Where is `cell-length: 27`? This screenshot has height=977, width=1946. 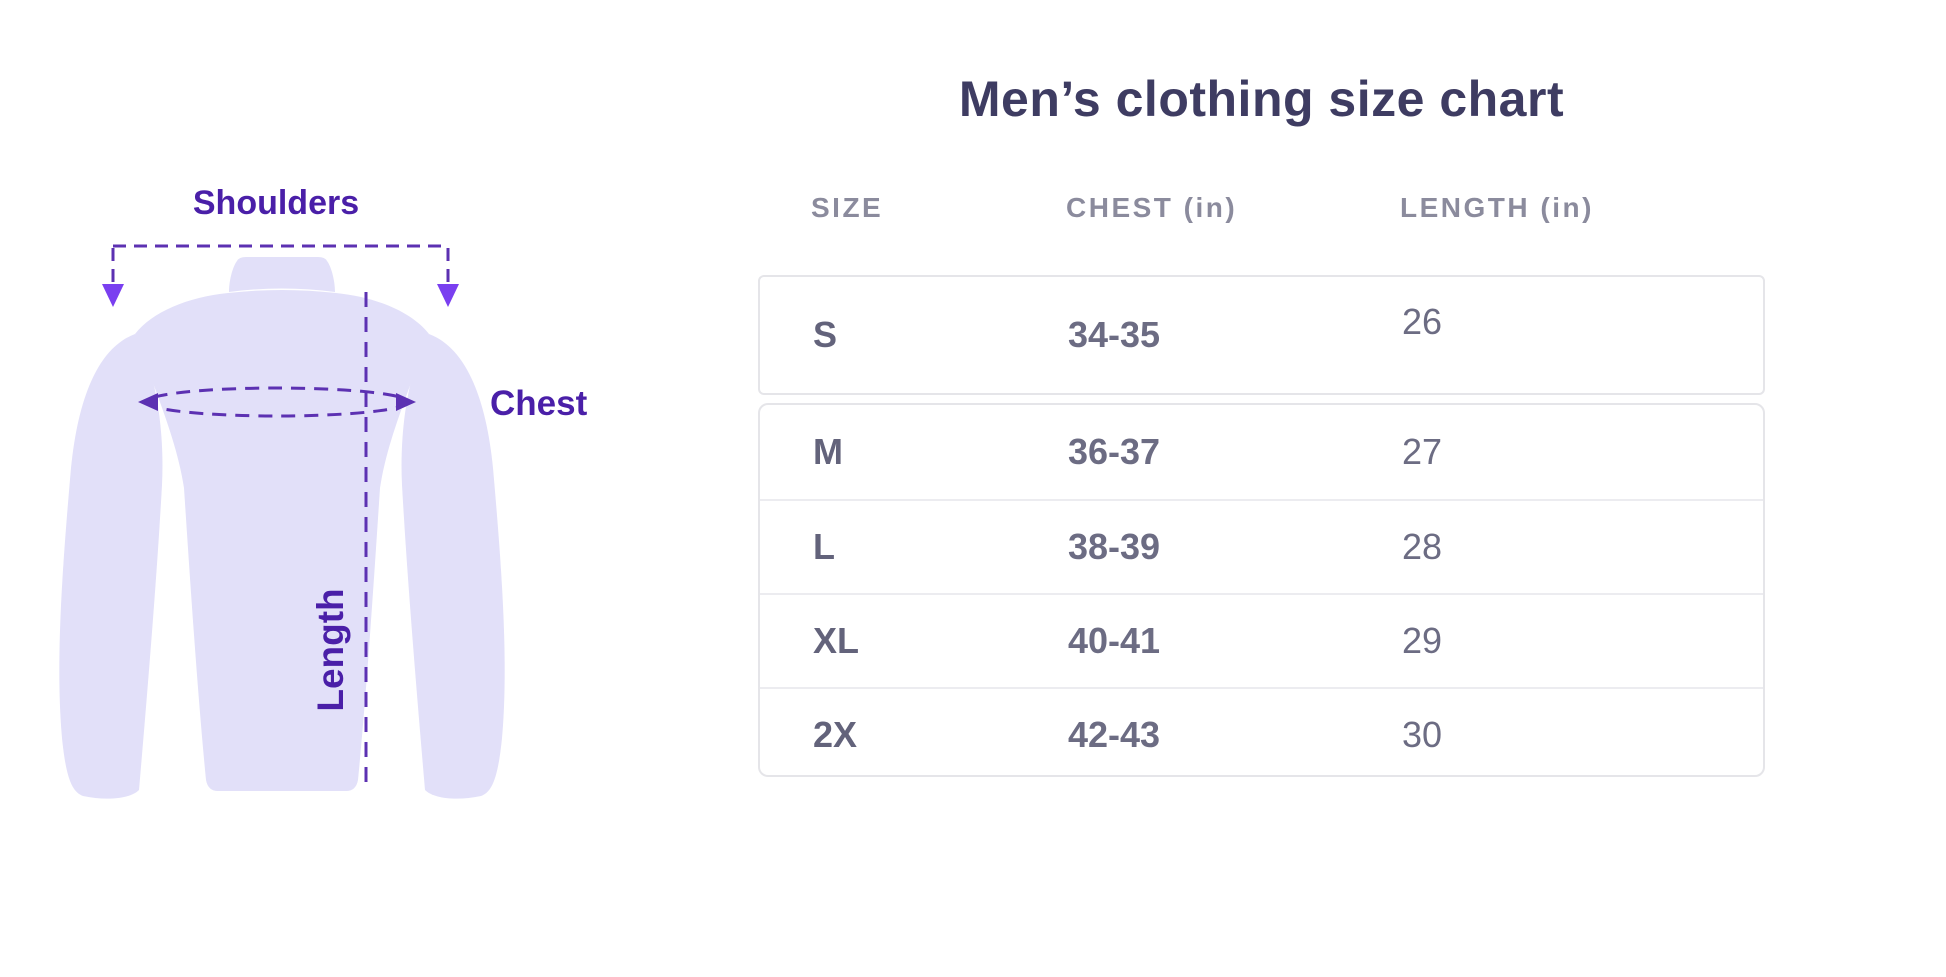 cell-length: 27 is located at coordinates (1422, 451).